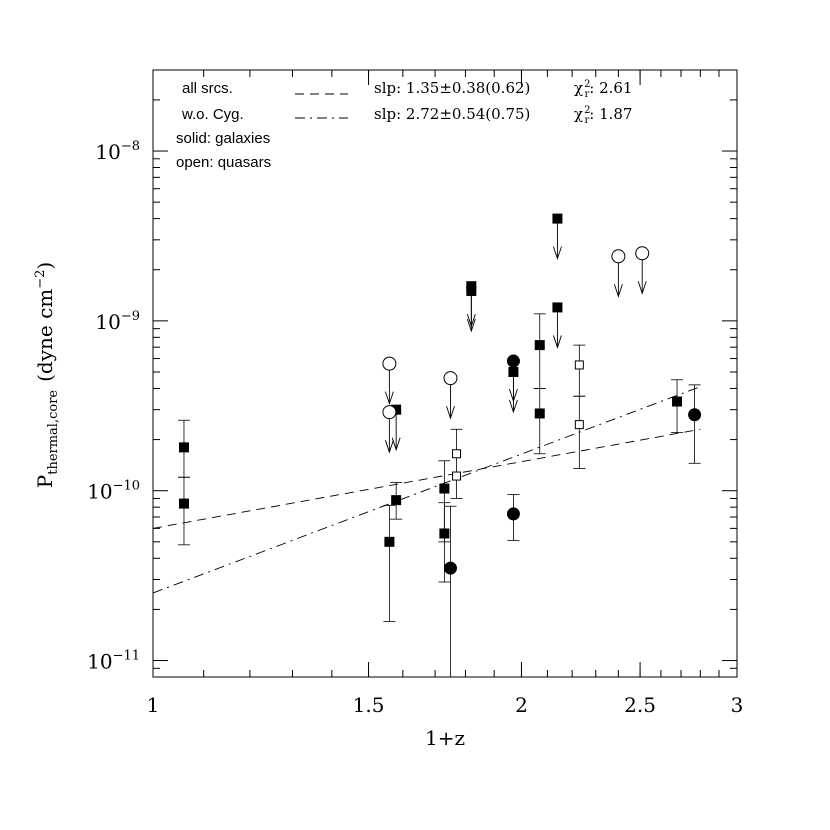 This screenshot has height=830, width=830. I want to click on fit-slope-wo: slp: 2.72±0.54(0.75), so click(452, 114).